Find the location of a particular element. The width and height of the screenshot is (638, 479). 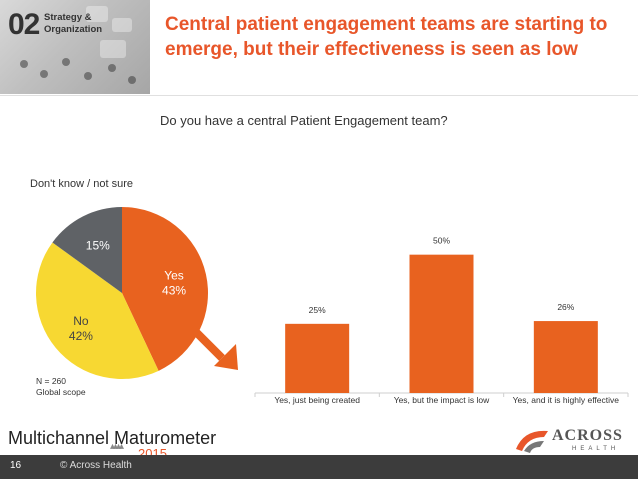

pie-slice-value: 43% is located at coordinates (174, 290).